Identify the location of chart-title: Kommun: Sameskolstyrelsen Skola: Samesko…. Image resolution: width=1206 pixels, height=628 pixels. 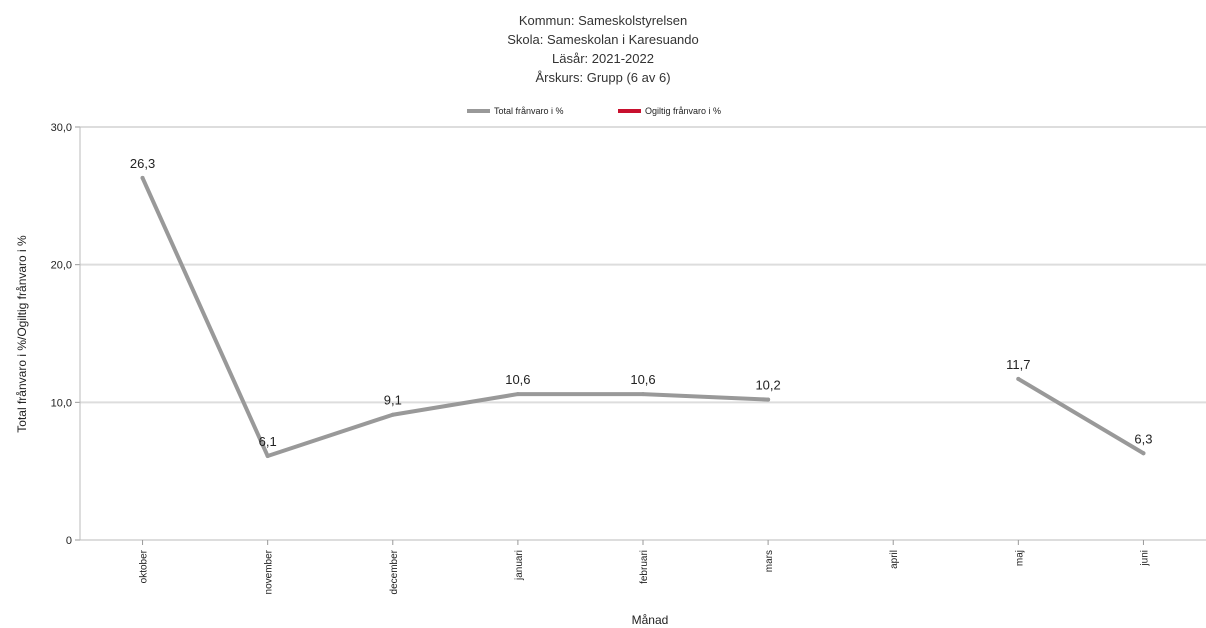
(603, 49).